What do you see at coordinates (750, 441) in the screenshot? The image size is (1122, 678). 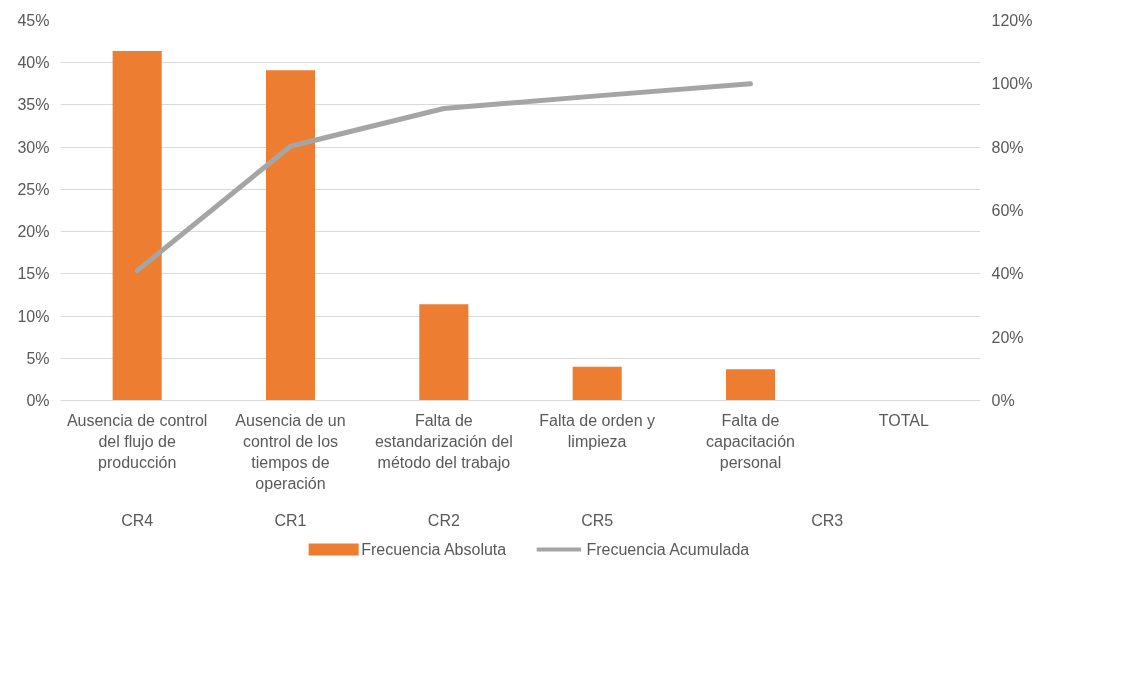 I see `x-tick-label: Falta de capacitación personal` at bounding box center [750, 441].